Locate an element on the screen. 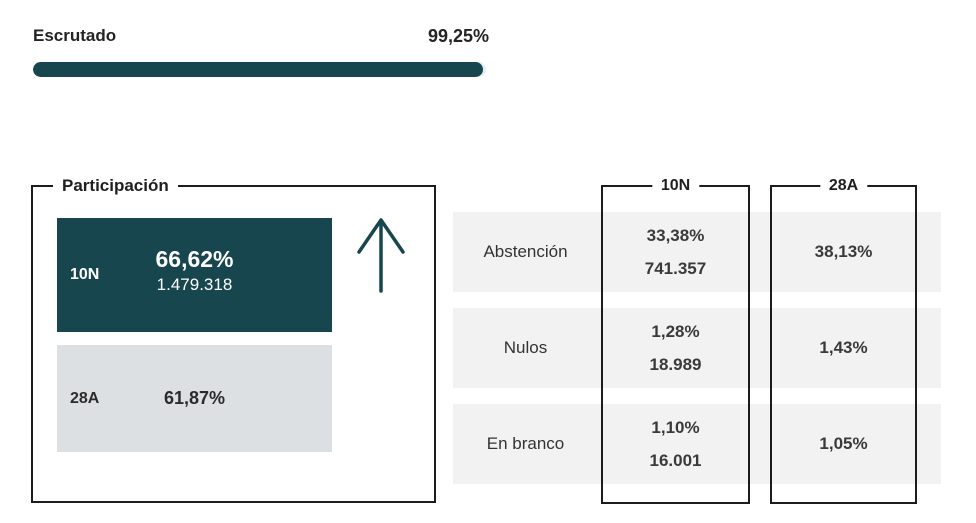 The height and width of the screenshot is (523, 976). row-label-abstencion: Abstención is located at coordinates (525, 251).